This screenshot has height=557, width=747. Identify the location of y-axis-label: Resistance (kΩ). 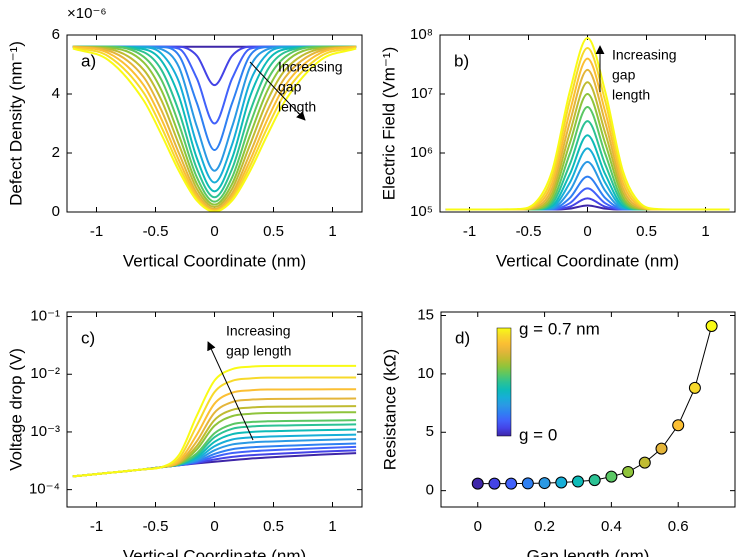
(389, 409).